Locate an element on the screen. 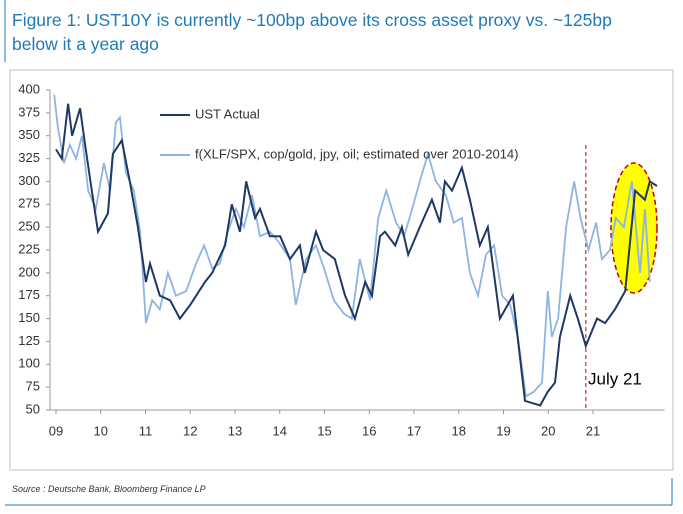  legend-label: UST Actual is located at coordinates (227, 113).